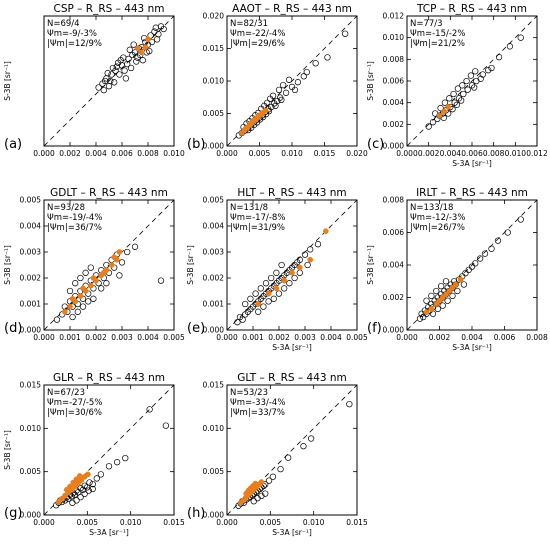  What do you see at coordinates (74, 403) in the screenshot?
I see `stat-line: Ψm=-27/-5%` at bounding box center [74, 403].